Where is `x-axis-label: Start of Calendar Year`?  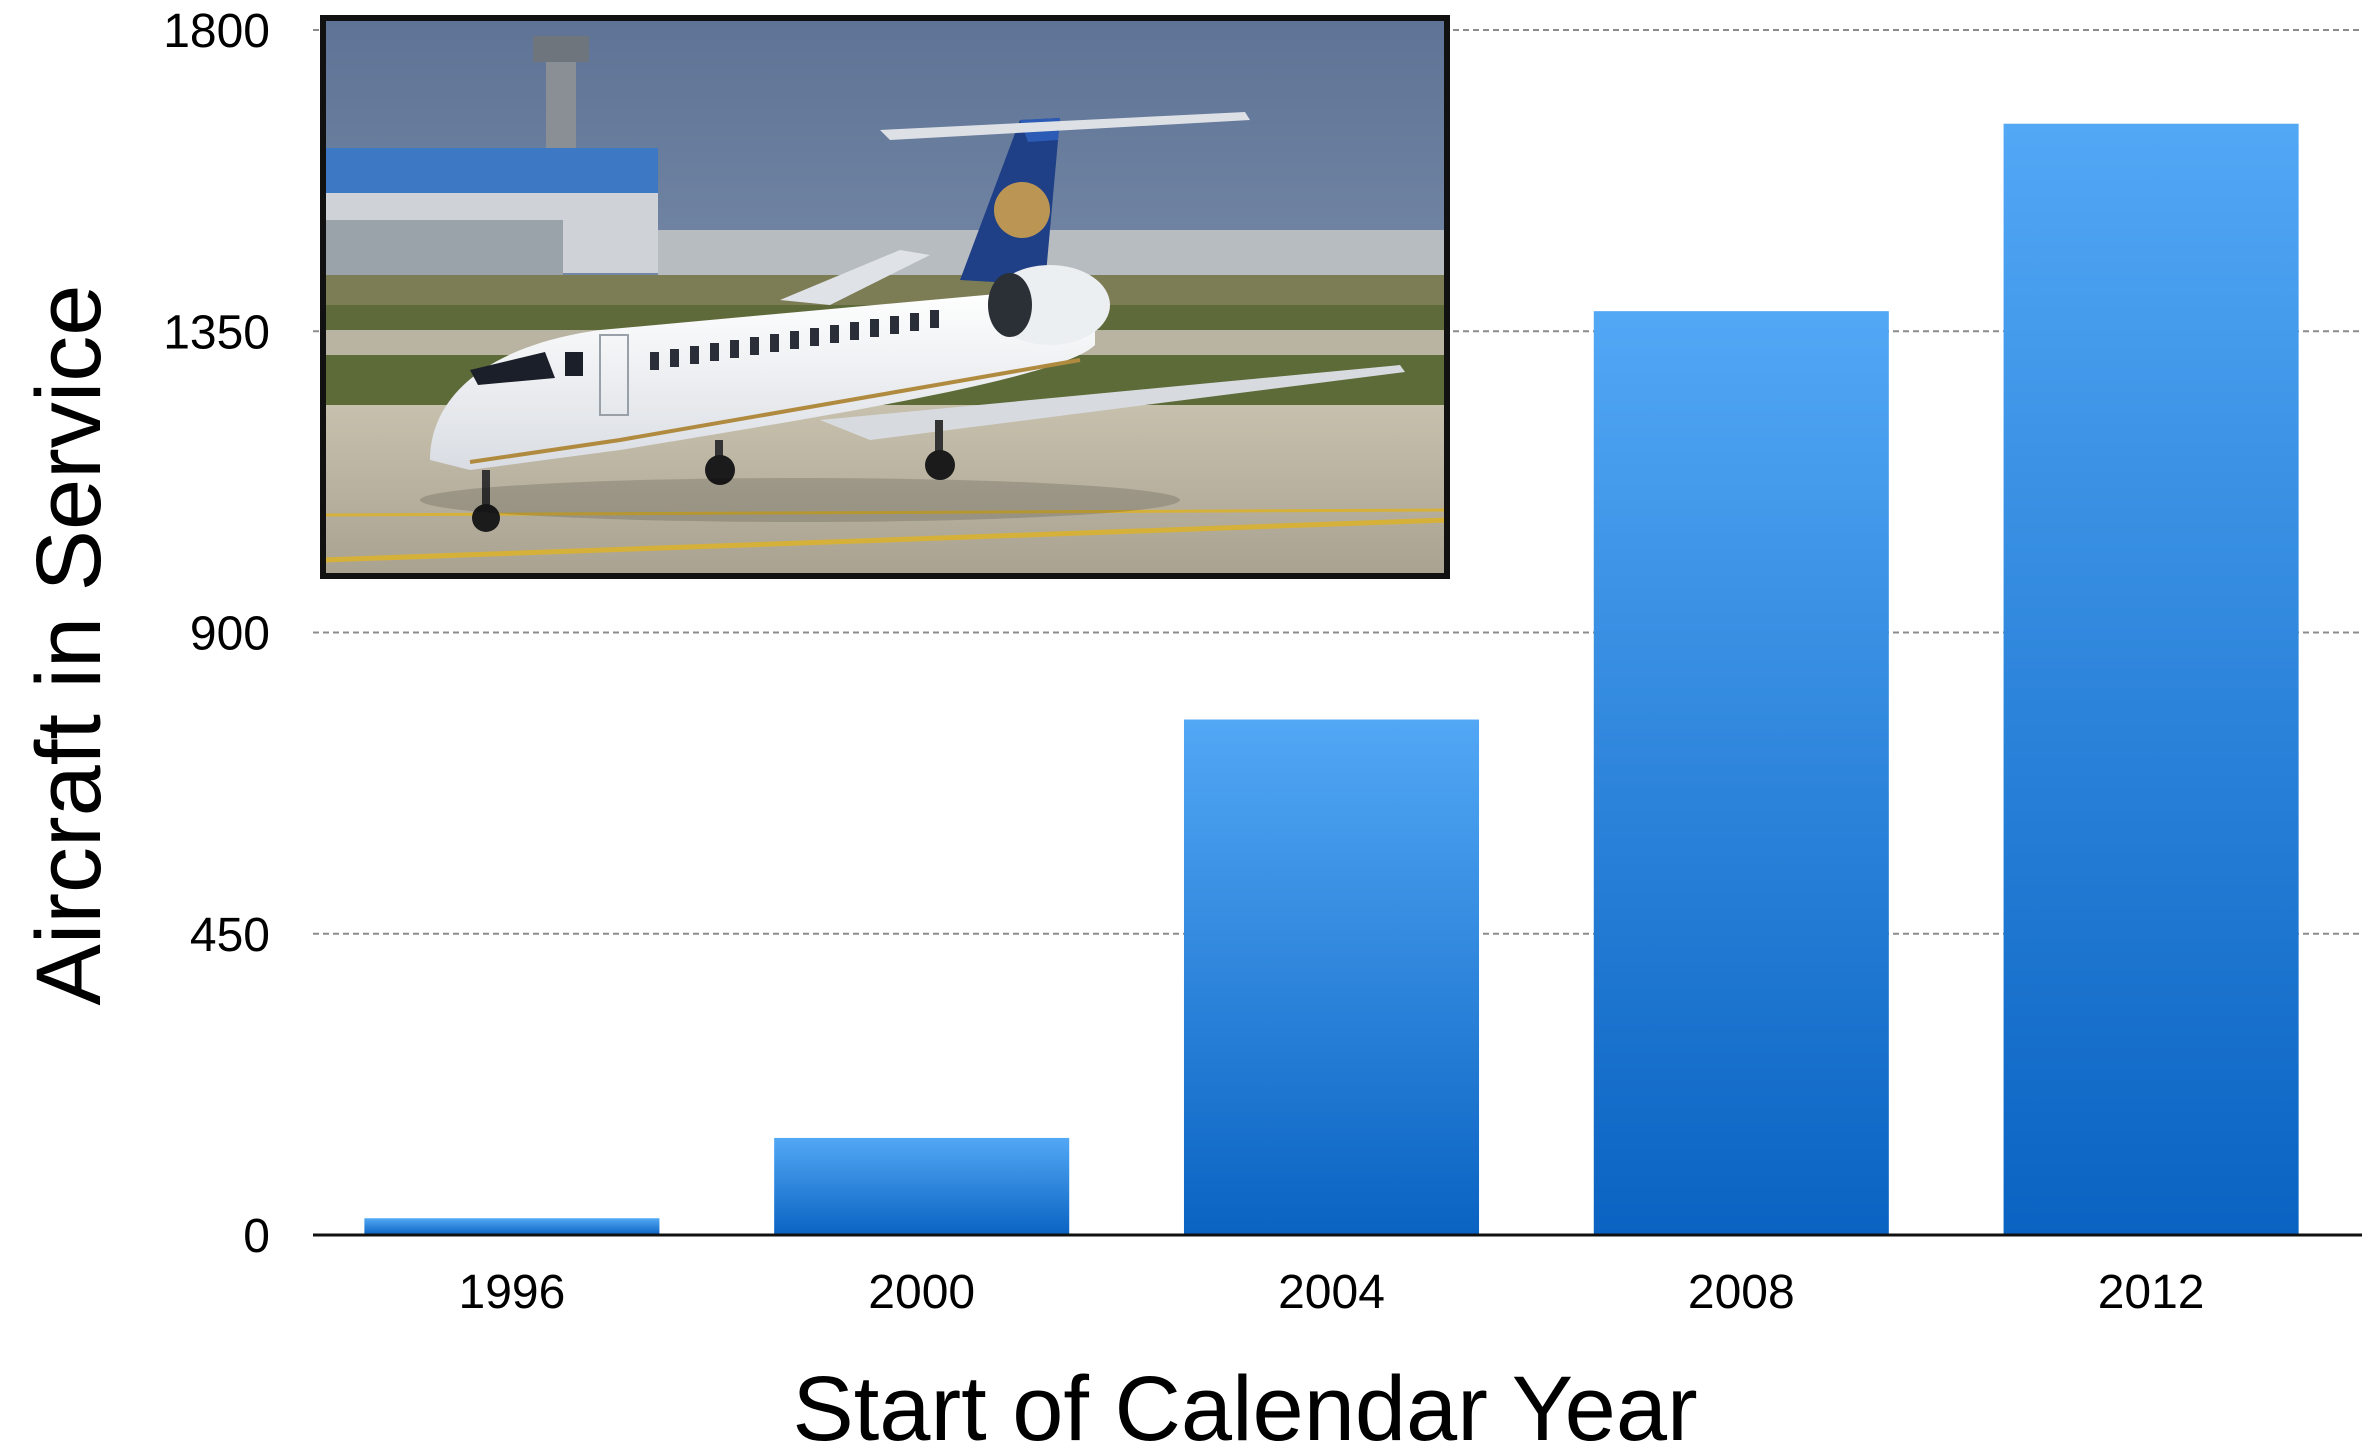 x-axis-label: Start of Calendar Year is located at coordinates (1244, 1404).